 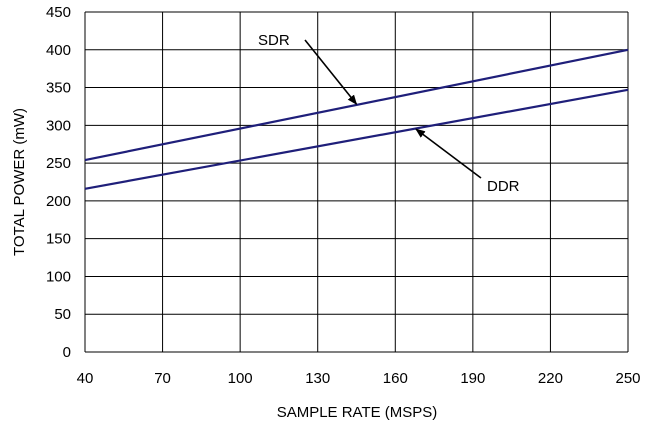 I want to click on y-tick-label: 450, so click(x=58, y=12).